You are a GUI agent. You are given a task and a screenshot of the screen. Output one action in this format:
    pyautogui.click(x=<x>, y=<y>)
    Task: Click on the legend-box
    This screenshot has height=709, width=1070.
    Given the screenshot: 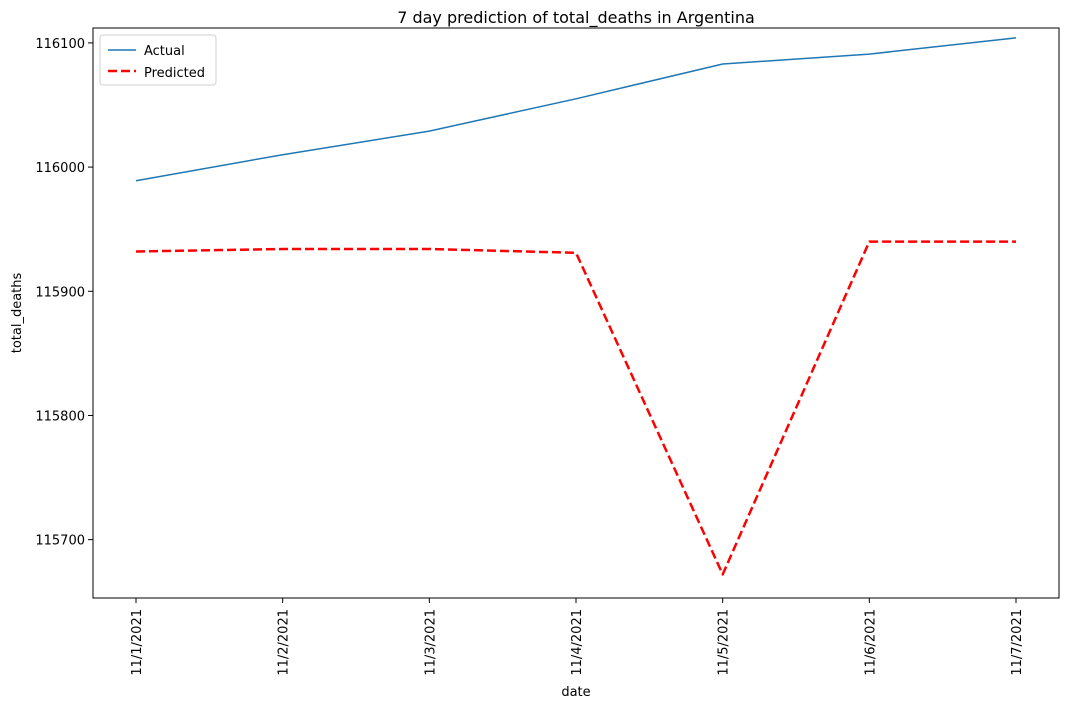 What is the action you would take?
    pyautogui.click(x=158, y=60)
    